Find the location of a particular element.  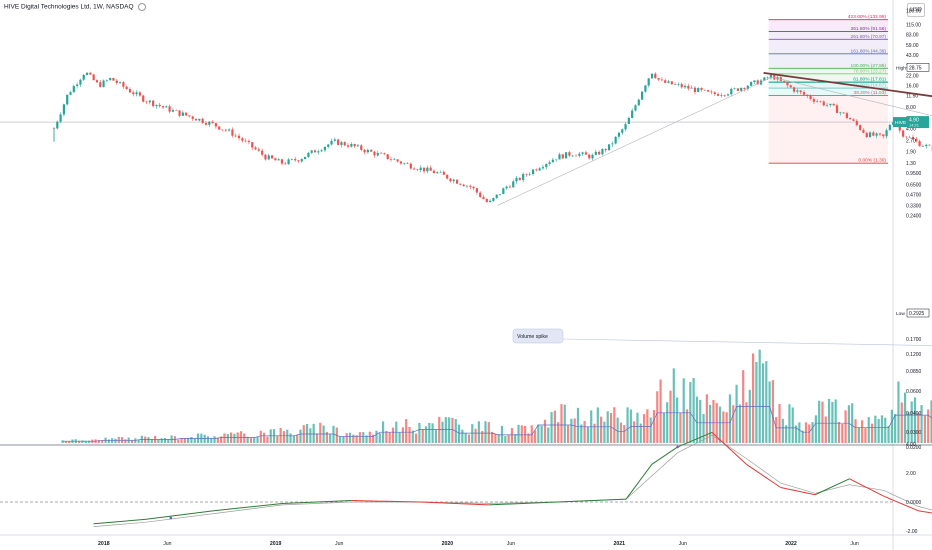

y-tick-label: 0.0850 is located at coordinates (914, 372).